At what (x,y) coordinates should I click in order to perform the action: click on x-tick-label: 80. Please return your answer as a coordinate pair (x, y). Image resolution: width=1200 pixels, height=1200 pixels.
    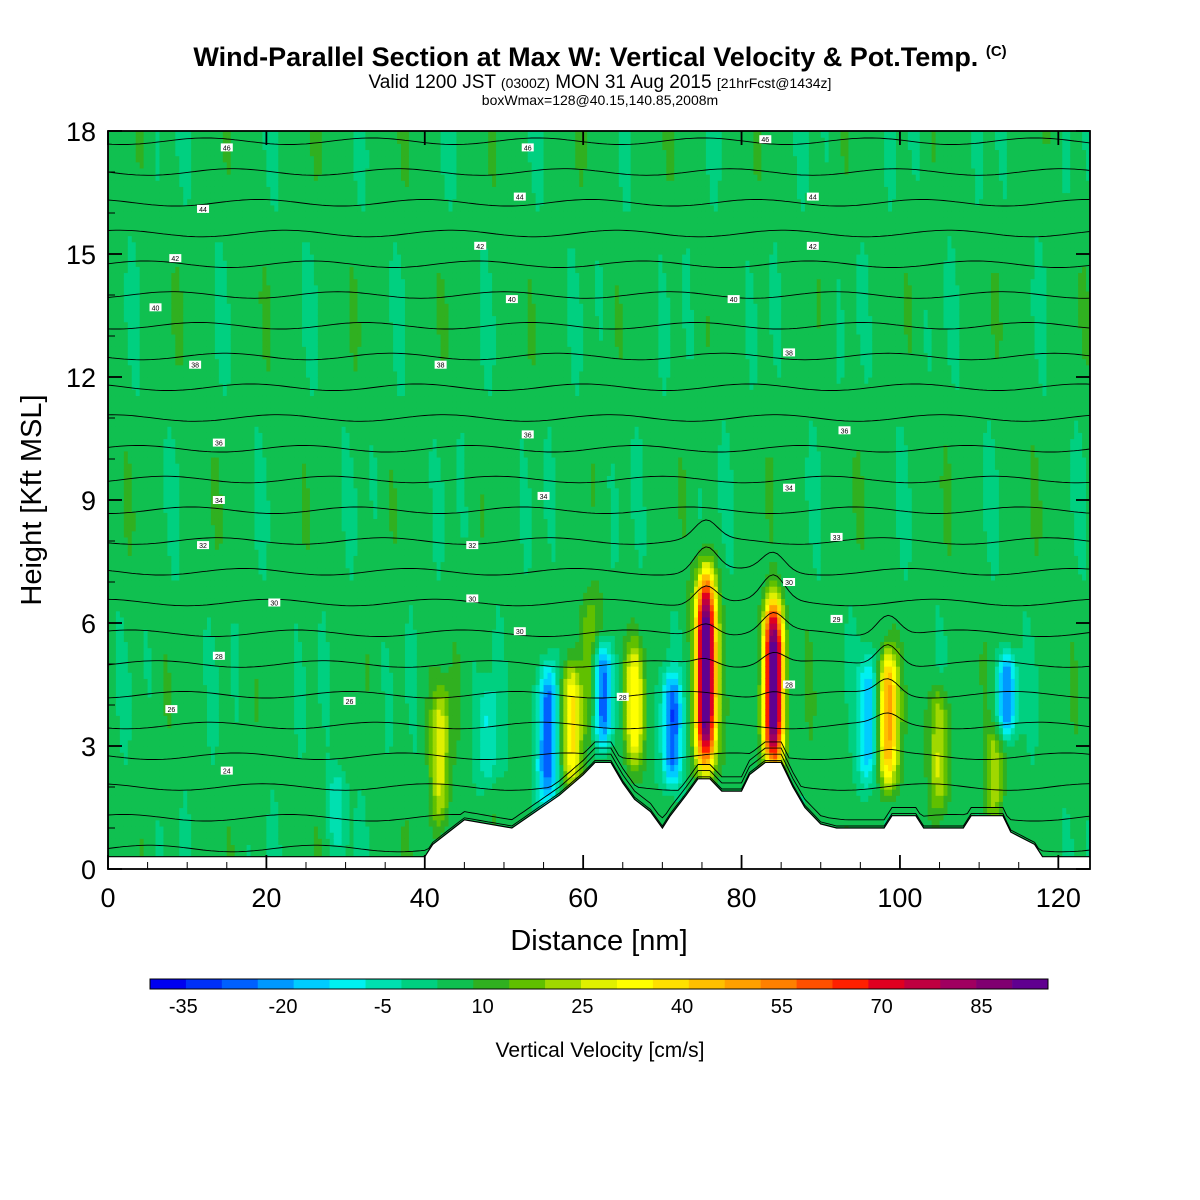
    Looking at the image, I should click on (742, 898).